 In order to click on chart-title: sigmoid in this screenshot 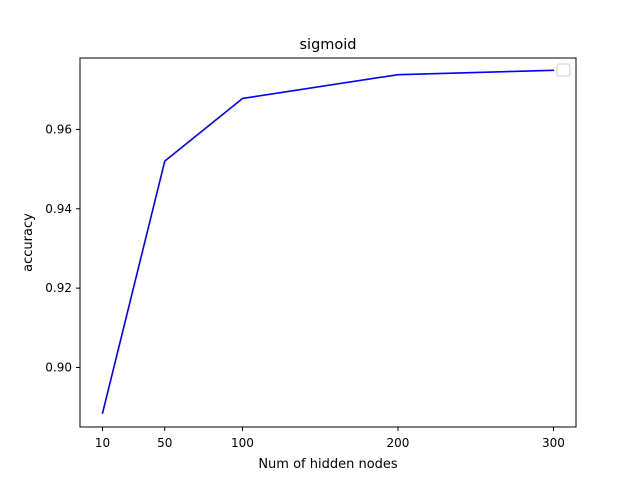, I will do `click(327, 45)`.